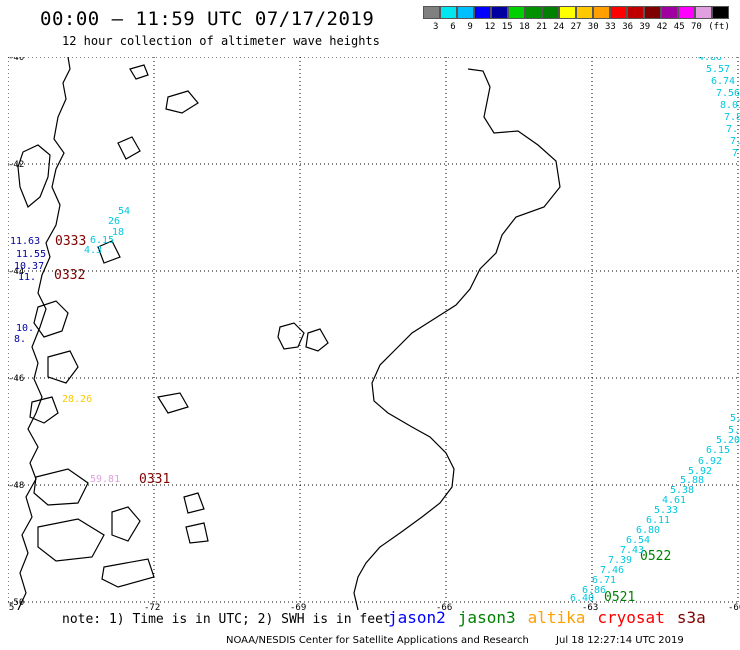 The image size is (740, 650). Describe the element at coordinates (658, 520) in the screenshot. I see `wave-height-reading: 6.11` at that location.